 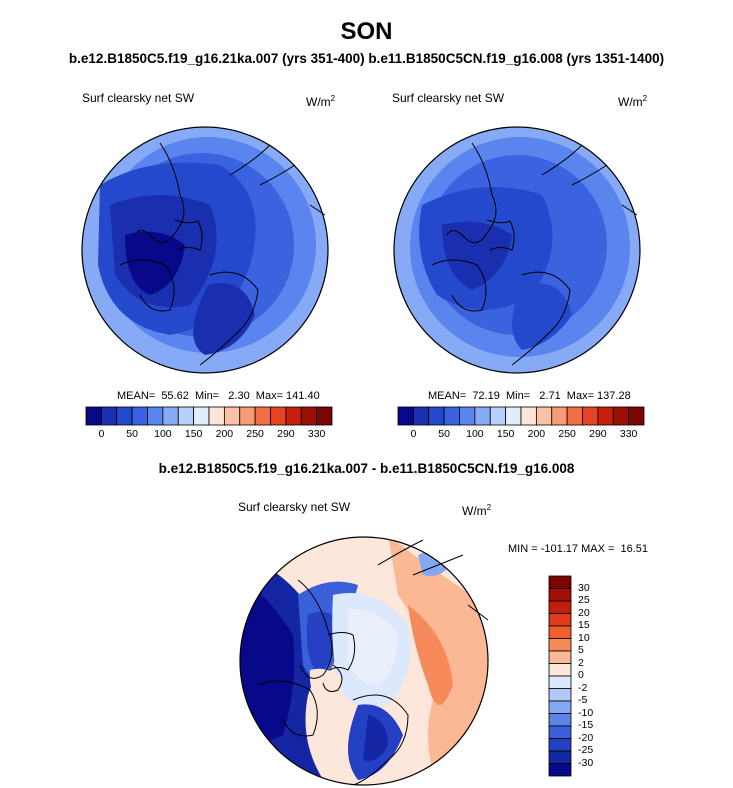 What do you see at coordinates (475, 434) in the screenshot?
I see `panel2-colorbar-tick-label: 100` at bounding box center [475, 434].